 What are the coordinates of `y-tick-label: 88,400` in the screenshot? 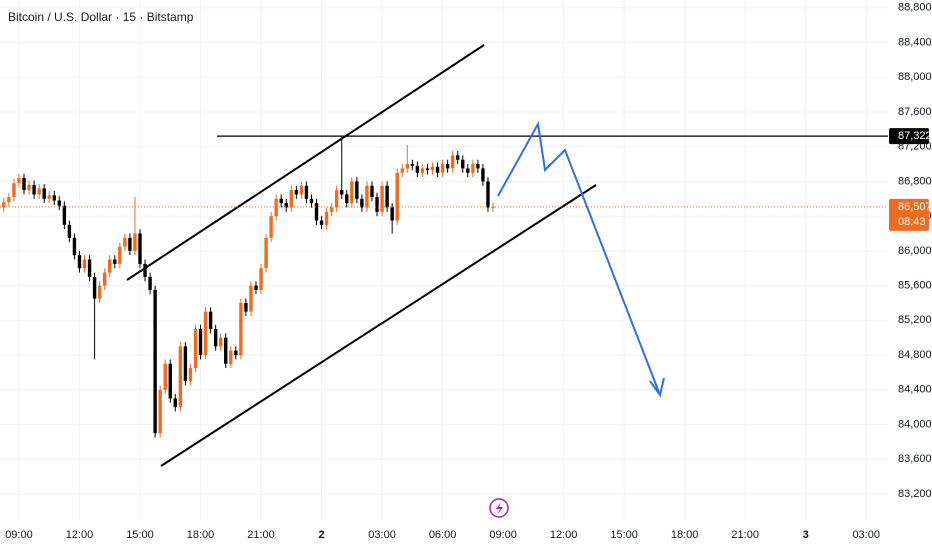 It's located at (915, 42).